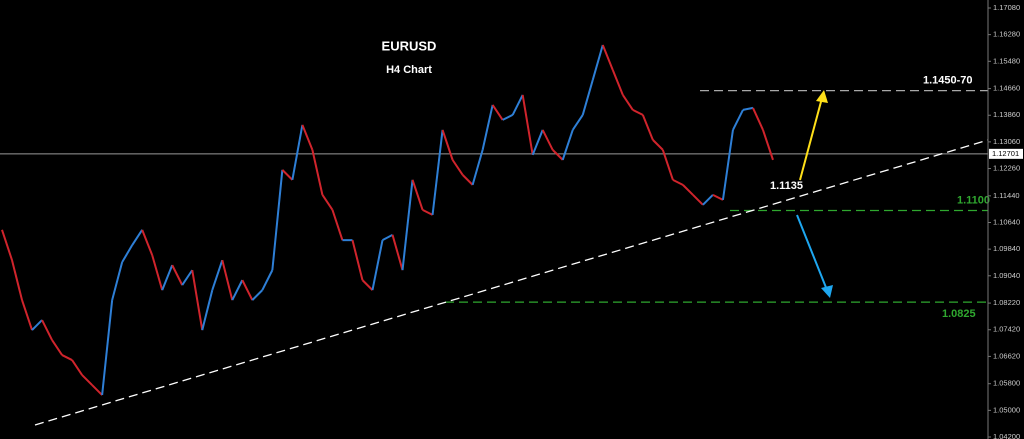 The height and width of the screenshot is (439, 1024). Describe the element at coordinates (409, 45) in the screenshot. I see `chart-title: EURUSD` at that location.